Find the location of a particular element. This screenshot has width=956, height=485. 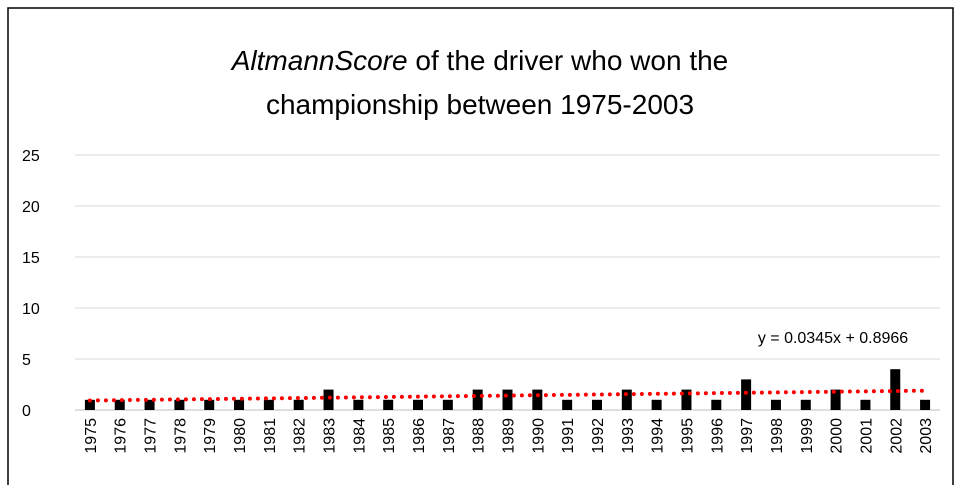

title-text: championship between 1975-2003 is located at coordinates (480, 104).